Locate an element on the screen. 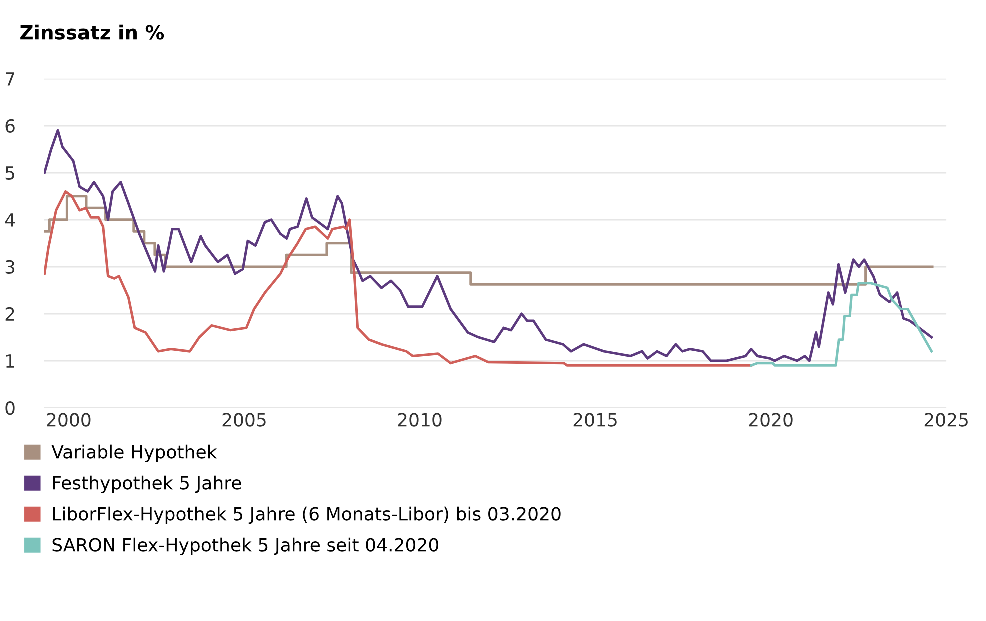 This screenshot has height=621, width=986. x-tick-label: 2020 is located at coordinates (771, 420).